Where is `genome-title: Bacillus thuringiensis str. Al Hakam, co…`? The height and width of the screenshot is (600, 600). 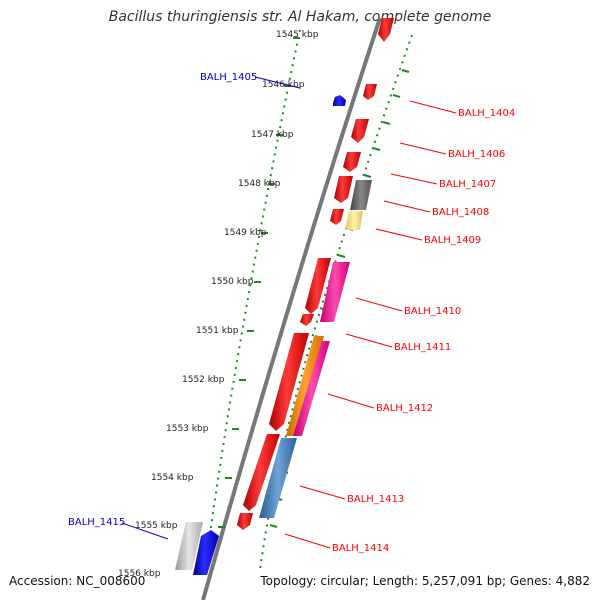
genome-title: Bacillus thuringiensis str. Al Hakam, co… is located at coordinates (300, 17).